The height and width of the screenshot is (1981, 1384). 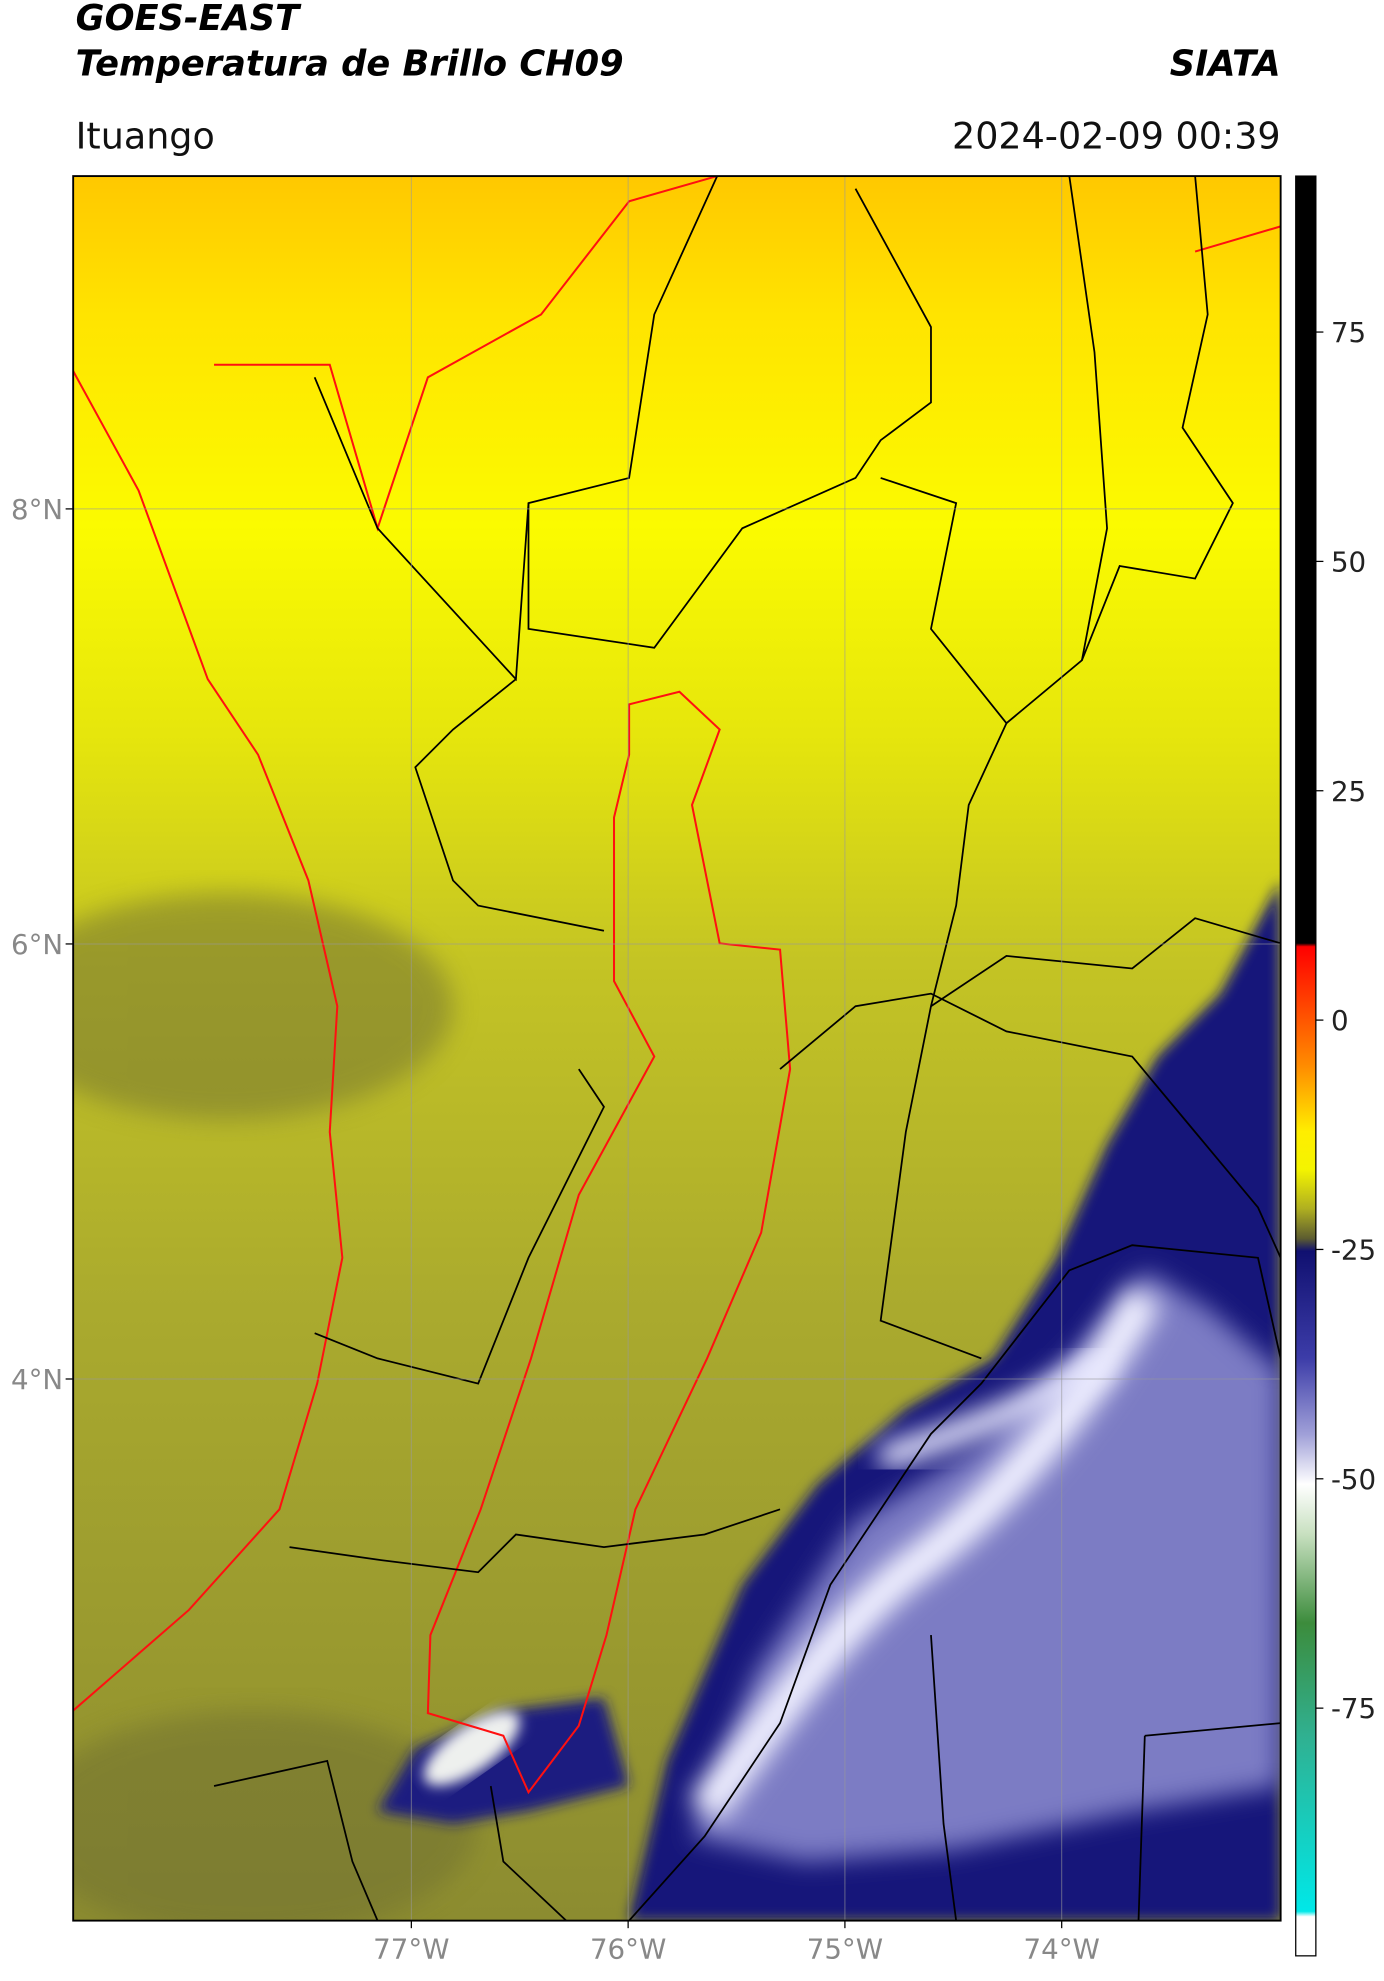 What do you see at coordinates (628, 1948) in the screenshot?
I see `x-tick-label: 76°W` at bounding box center [628, 1948].